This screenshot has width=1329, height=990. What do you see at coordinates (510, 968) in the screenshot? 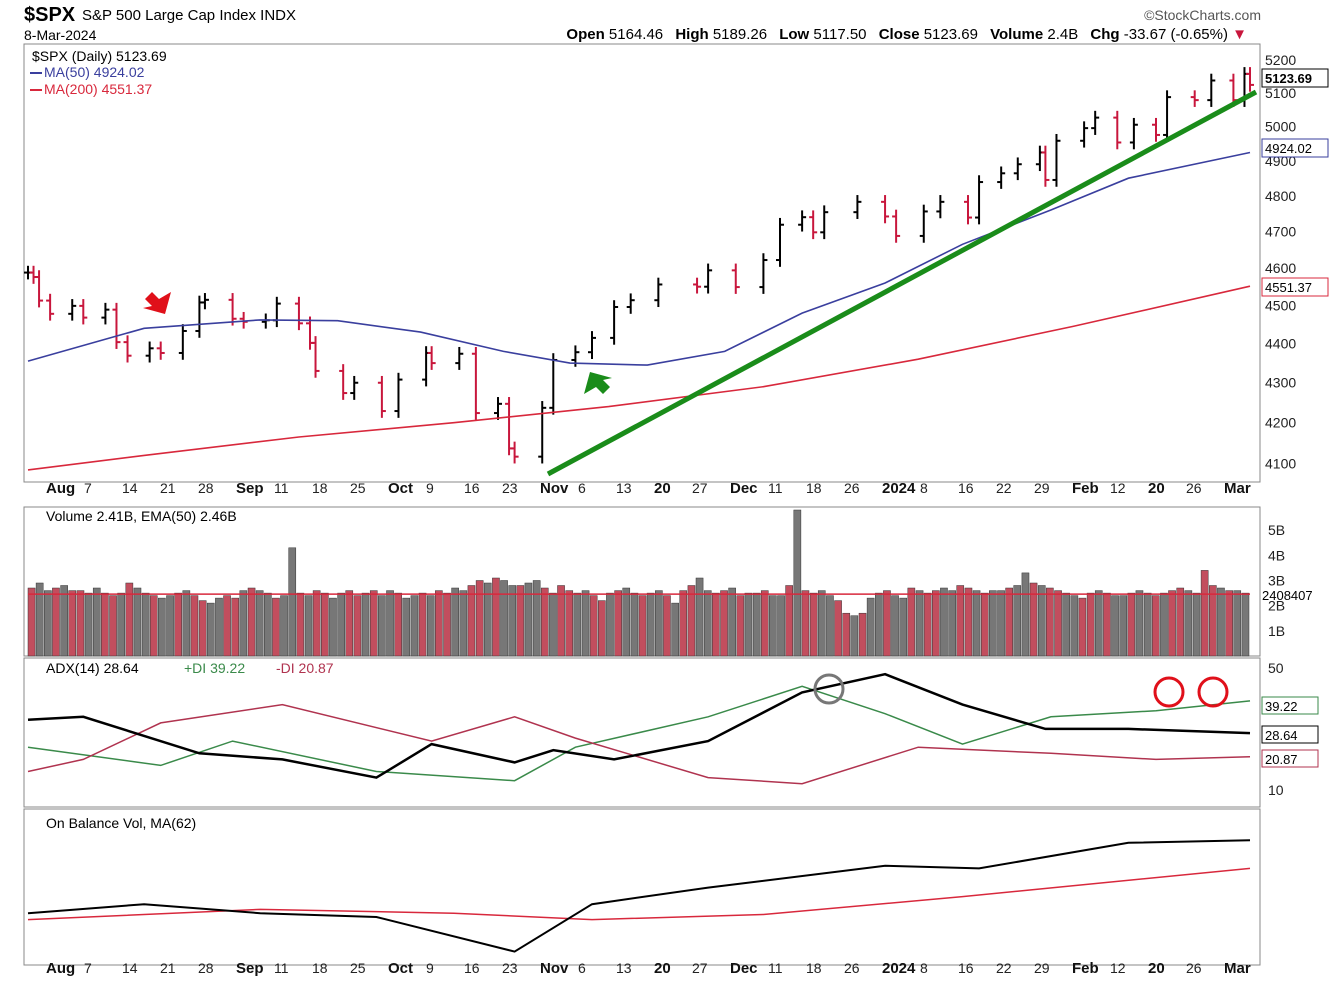
I see `x-axis-label: 23` at bounding box center [510, 968].